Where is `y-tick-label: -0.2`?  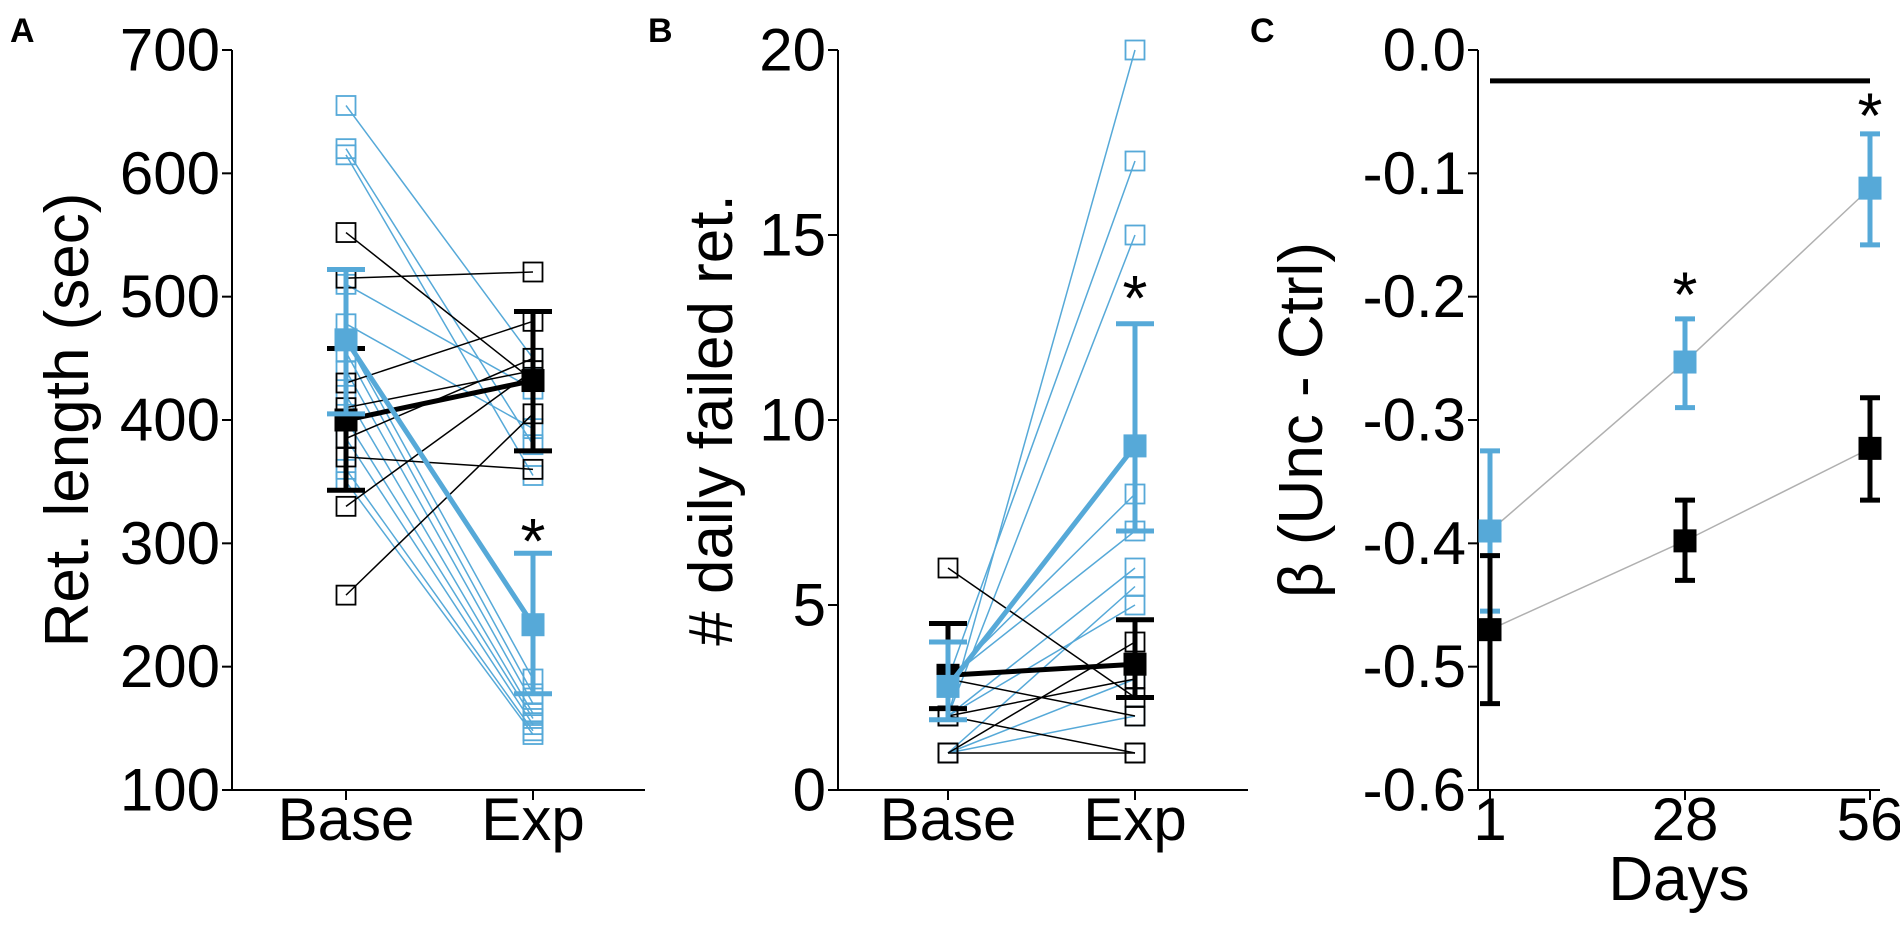
y-tick-label: -0.2 is located at coordinates (1414, 296).